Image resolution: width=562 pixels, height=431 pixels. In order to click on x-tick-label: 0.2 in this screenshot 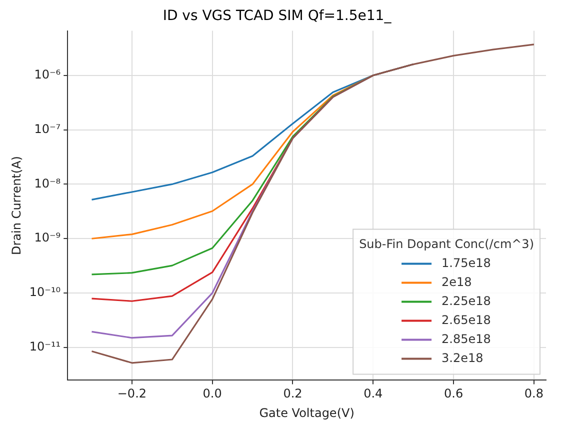, I will do `click(292, 393)`.